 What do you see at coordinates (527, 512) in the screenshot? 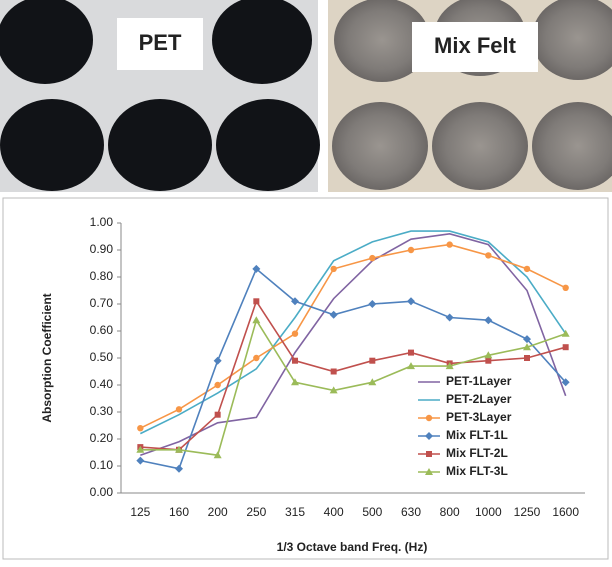
I see `x-tick-label: 1250` at bounding box center [527, 512].